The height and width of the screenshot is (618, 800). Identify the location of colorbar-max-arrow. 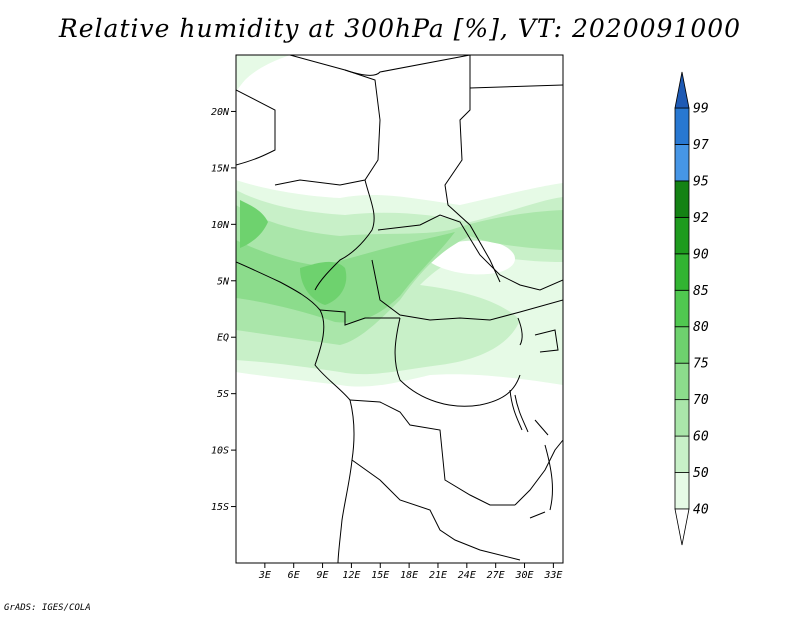
(682, 90).